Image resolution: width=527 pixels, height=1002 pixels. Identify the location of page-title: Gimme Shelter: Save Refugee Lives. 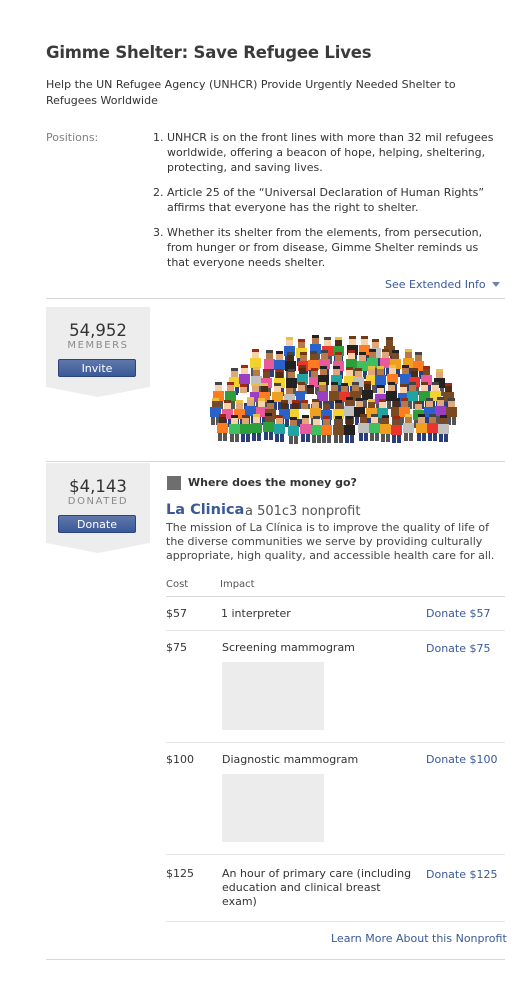
(209, 52).